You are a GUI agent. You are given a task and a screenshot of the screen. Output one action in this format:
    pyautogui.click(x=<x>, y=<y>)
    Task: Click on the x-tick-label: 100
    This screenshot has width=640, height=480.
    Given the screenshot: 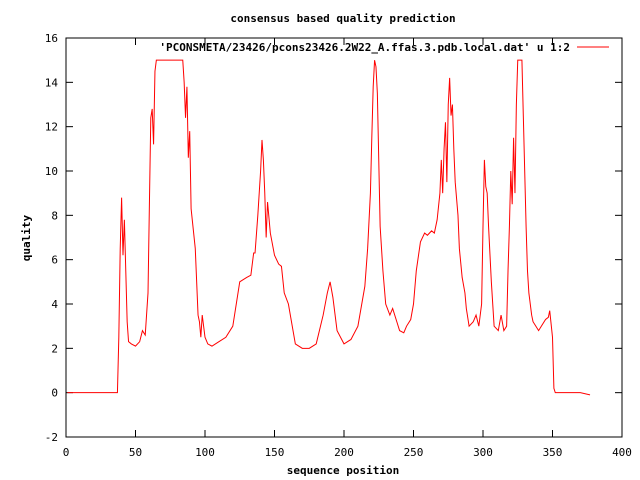 What is the action you would take?
    pyautogui.click(x=205, y=452)
    